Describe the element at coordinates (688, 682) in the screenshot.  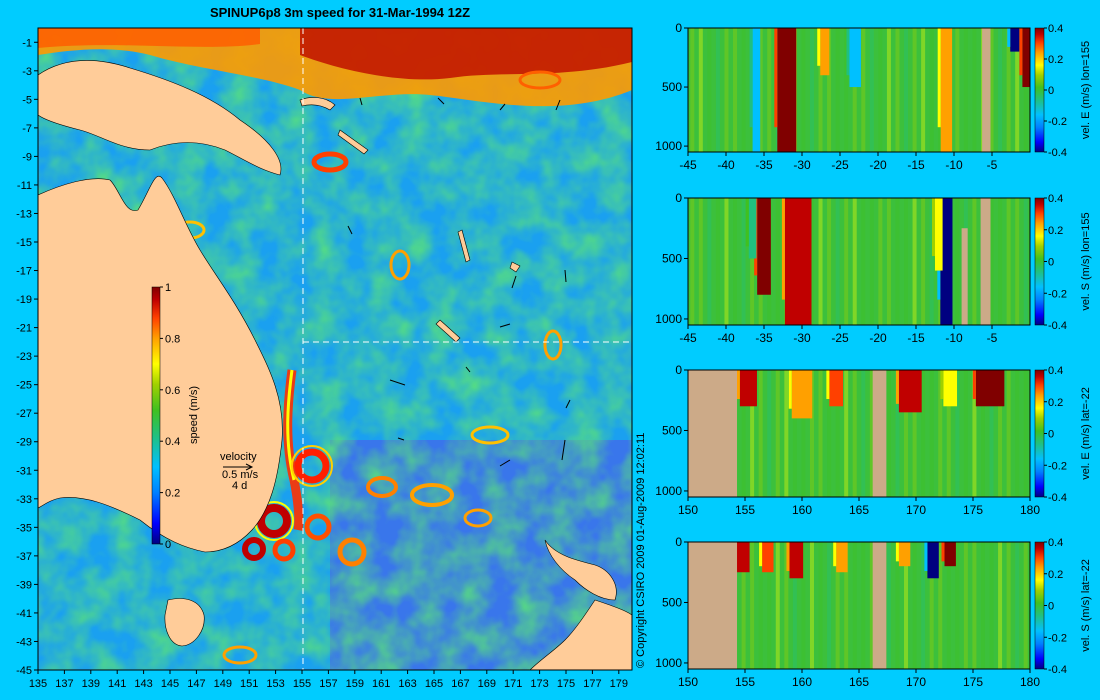
I see `section-x-tick-label: 150` at that location.